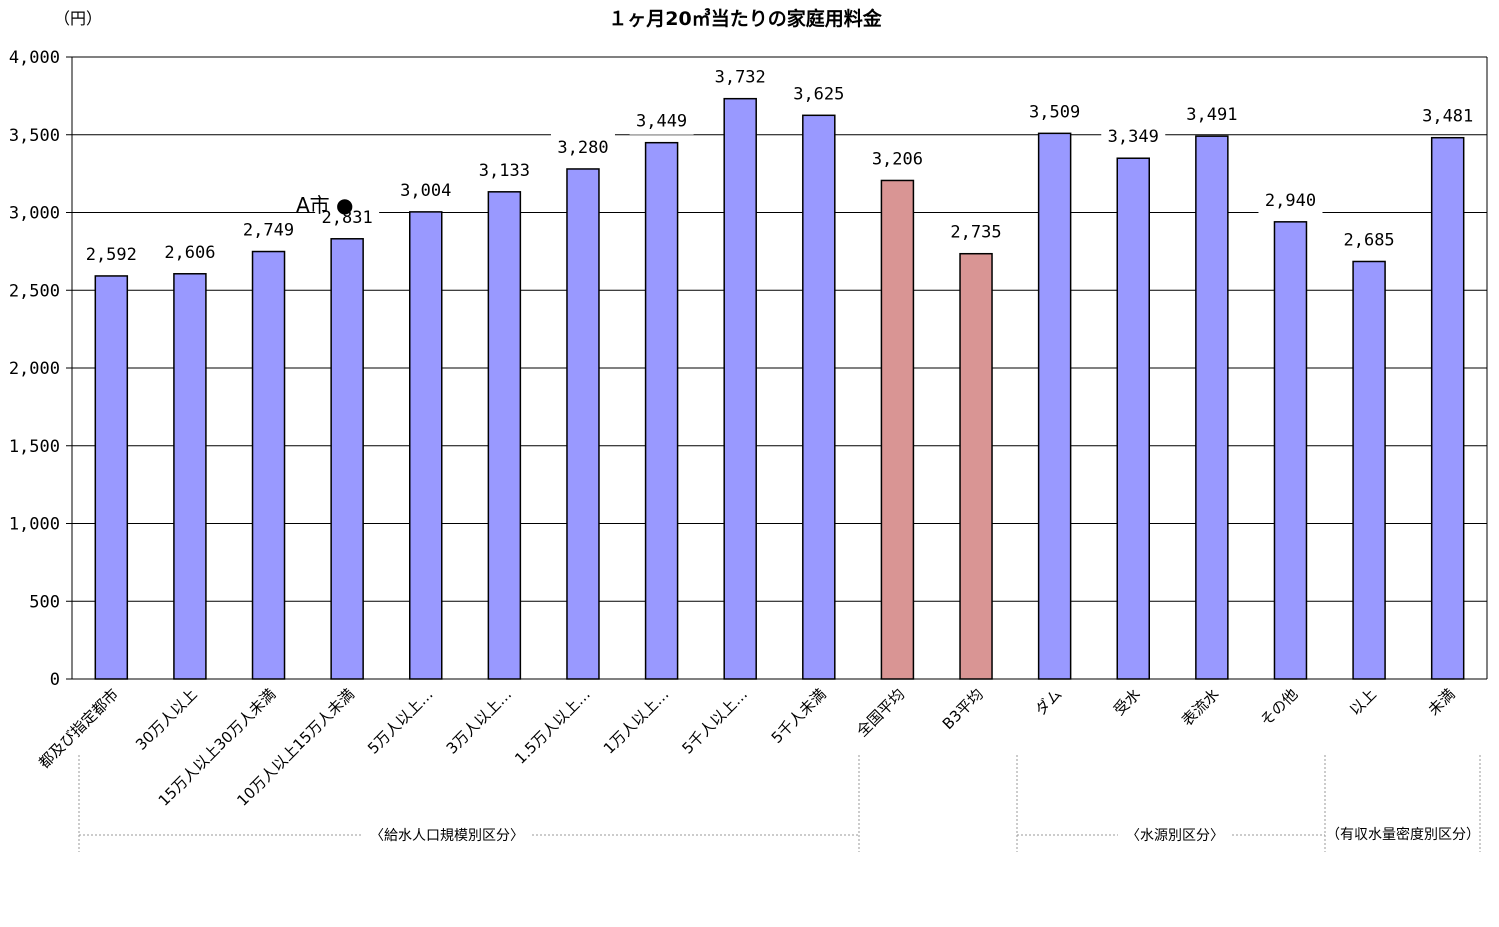 The height and width of the screenshot is (927, 1499). What do you see at coordinates (447, 836) in the screenshot?
I see `group-label-population: 〈給水人口規模別区分〉` at bounding box center [447, 836].